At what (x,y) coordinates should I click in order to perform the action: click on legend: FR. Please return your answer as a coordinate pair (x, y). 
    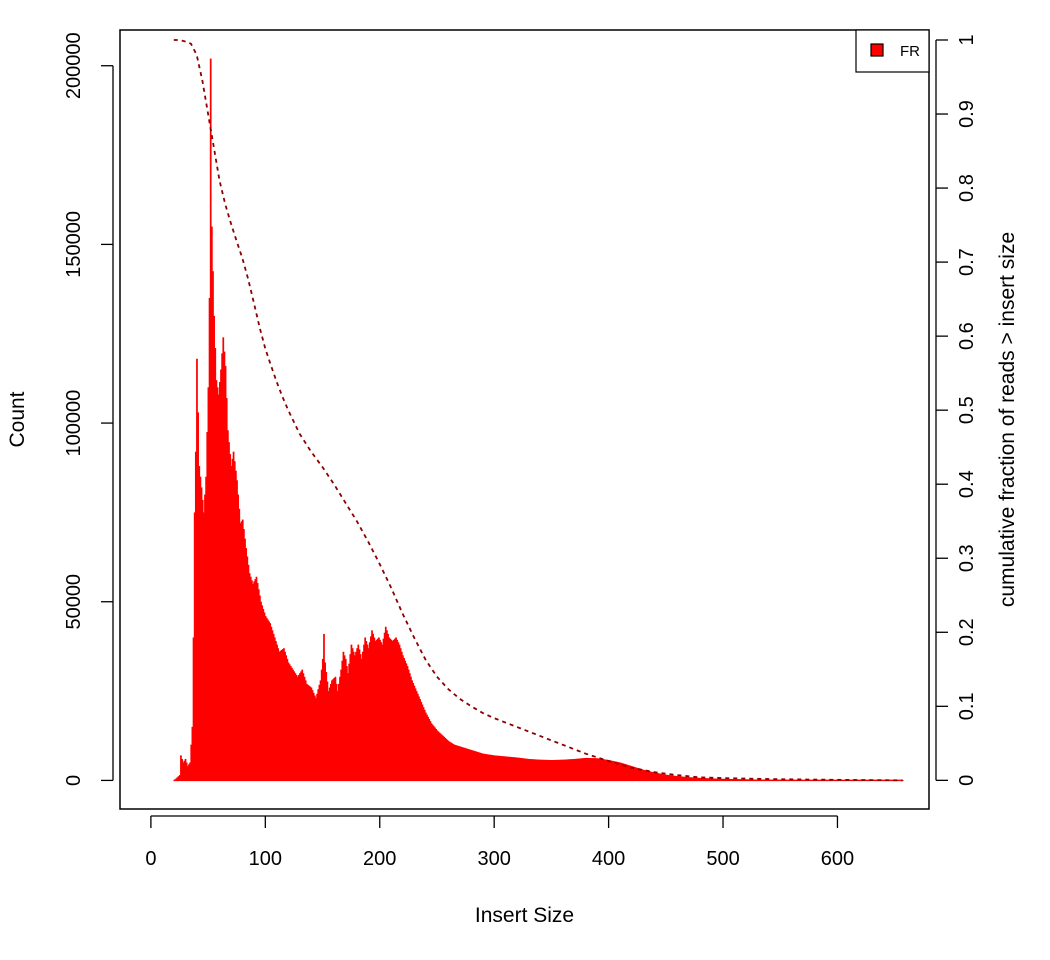
    Looking at the image, I should click on (892, 51).